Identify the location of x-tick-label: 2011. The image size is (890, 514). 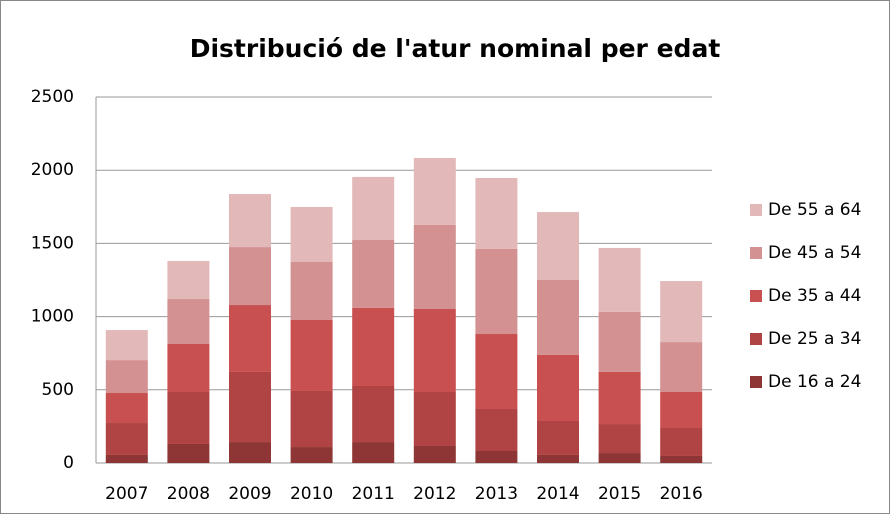
(373, 494).